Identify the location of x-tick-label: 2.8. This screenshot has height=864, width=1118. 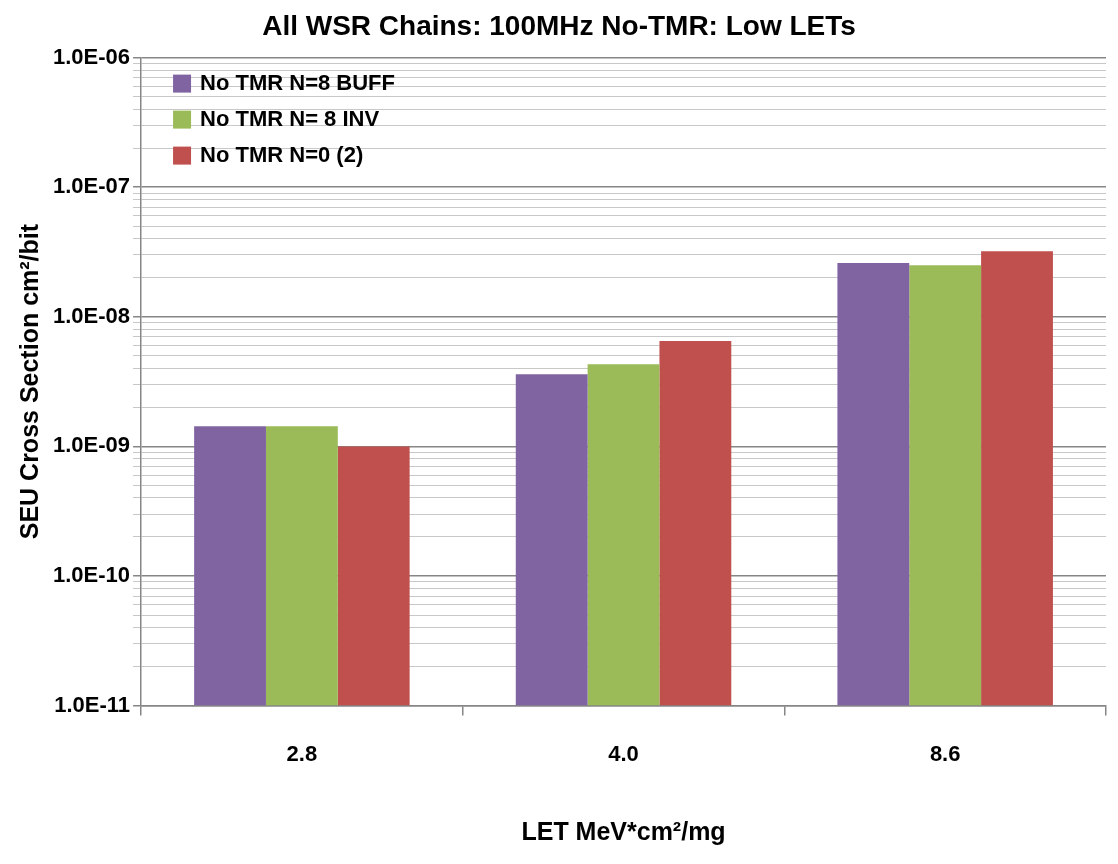
(302, 753).